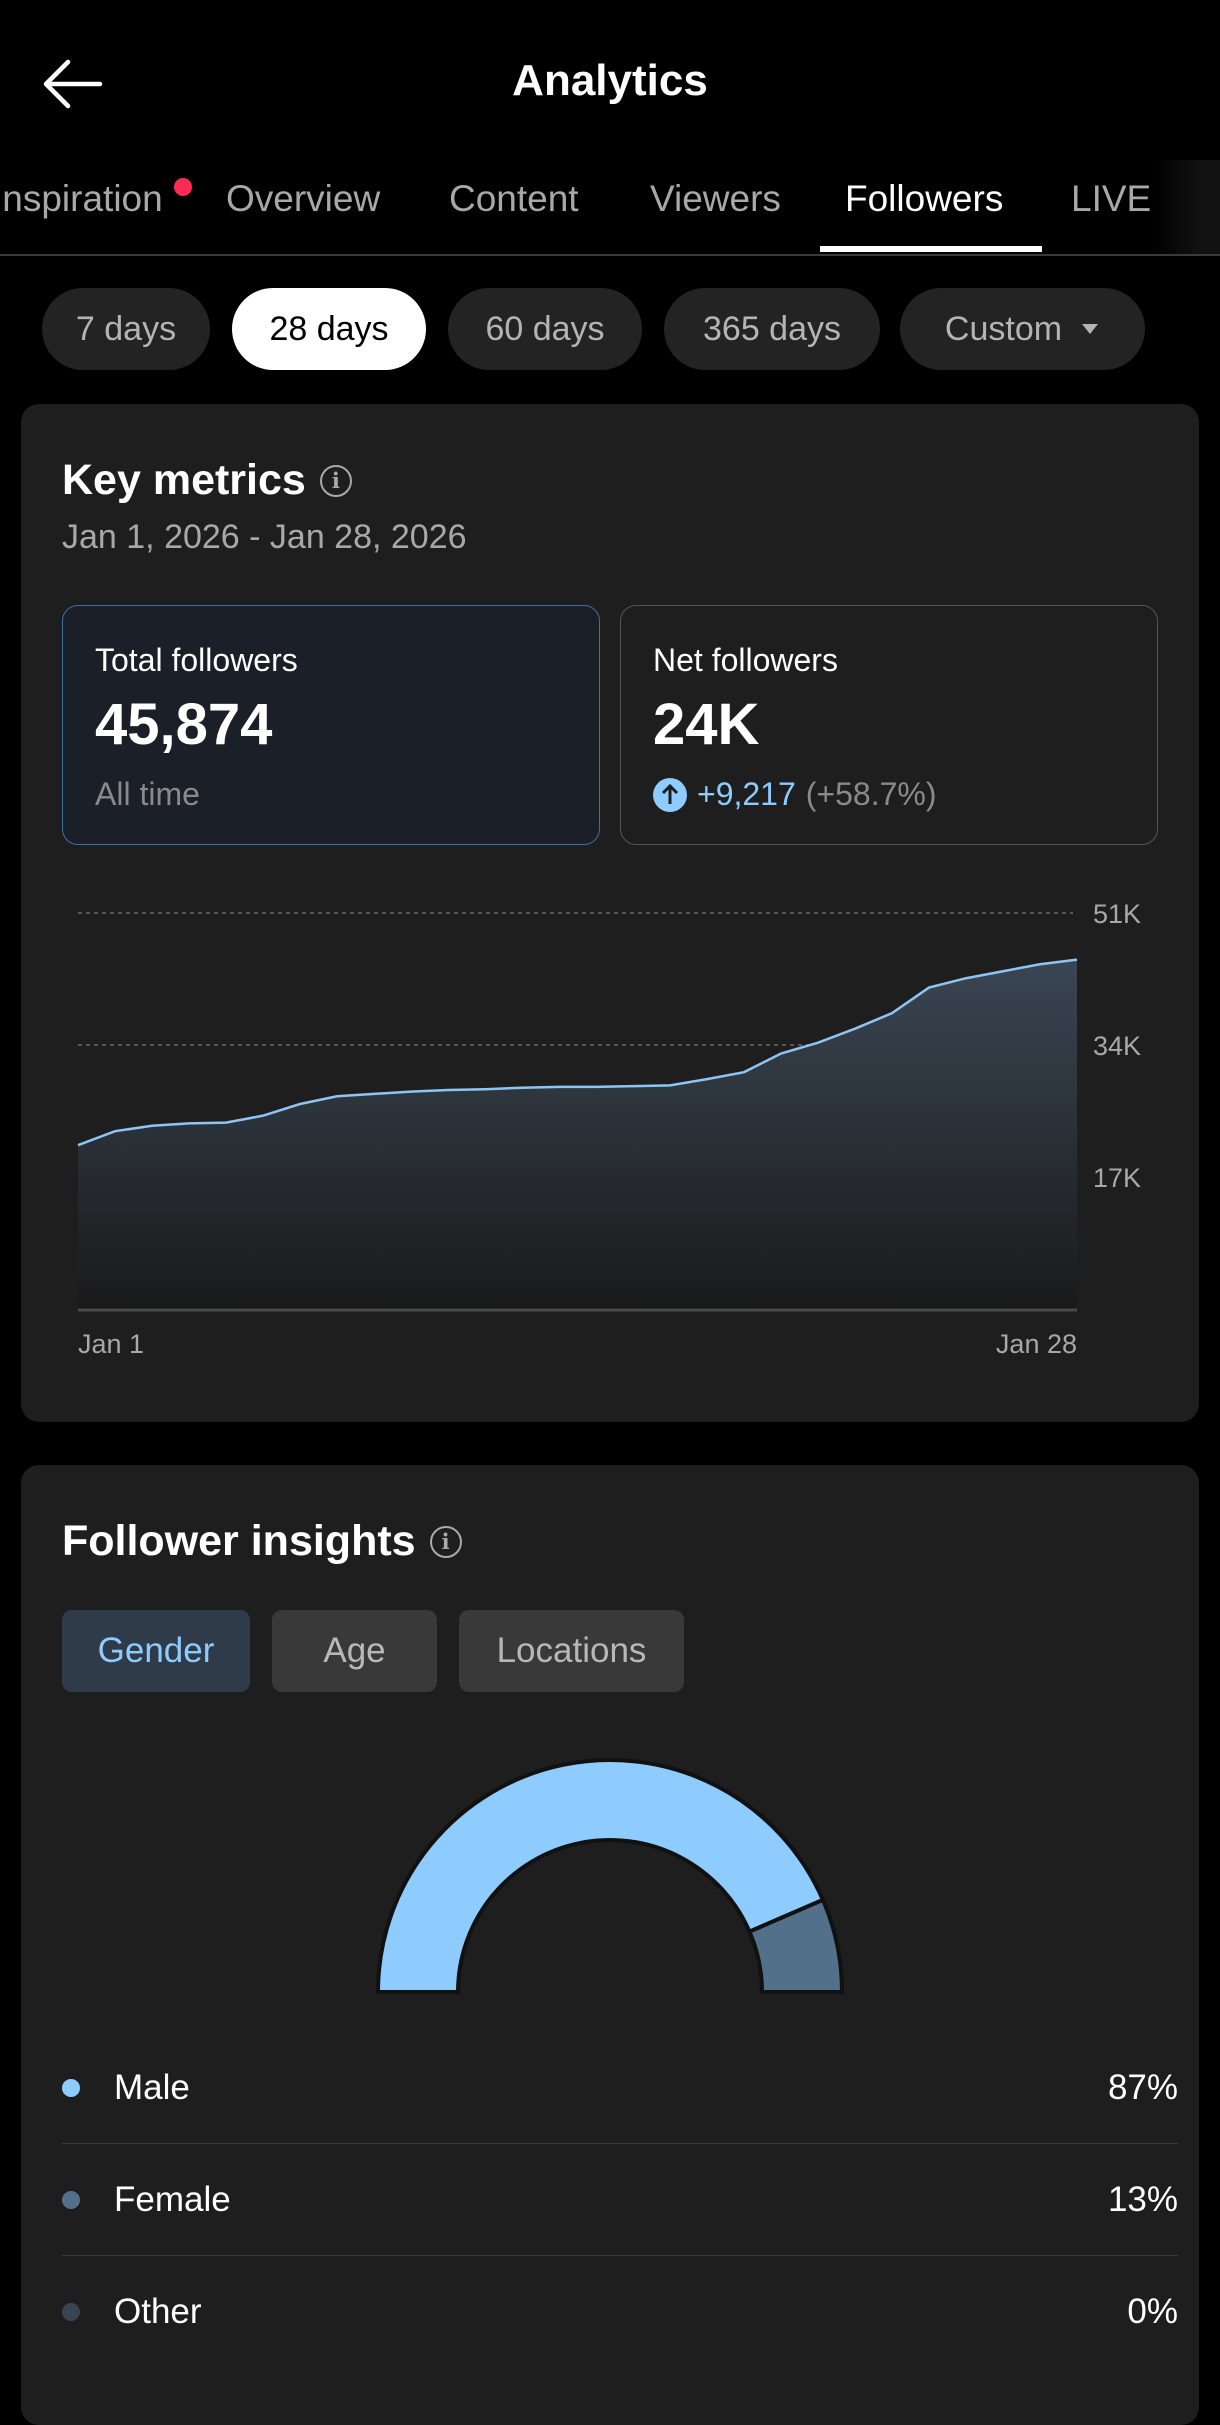 Image resolution: width=1220 pixels, height=2425 pixels. What do you see at coordinates (670, 795) in the screenshot?
I see `arrow-up-circle-icon` at bounding box center [670, 795].